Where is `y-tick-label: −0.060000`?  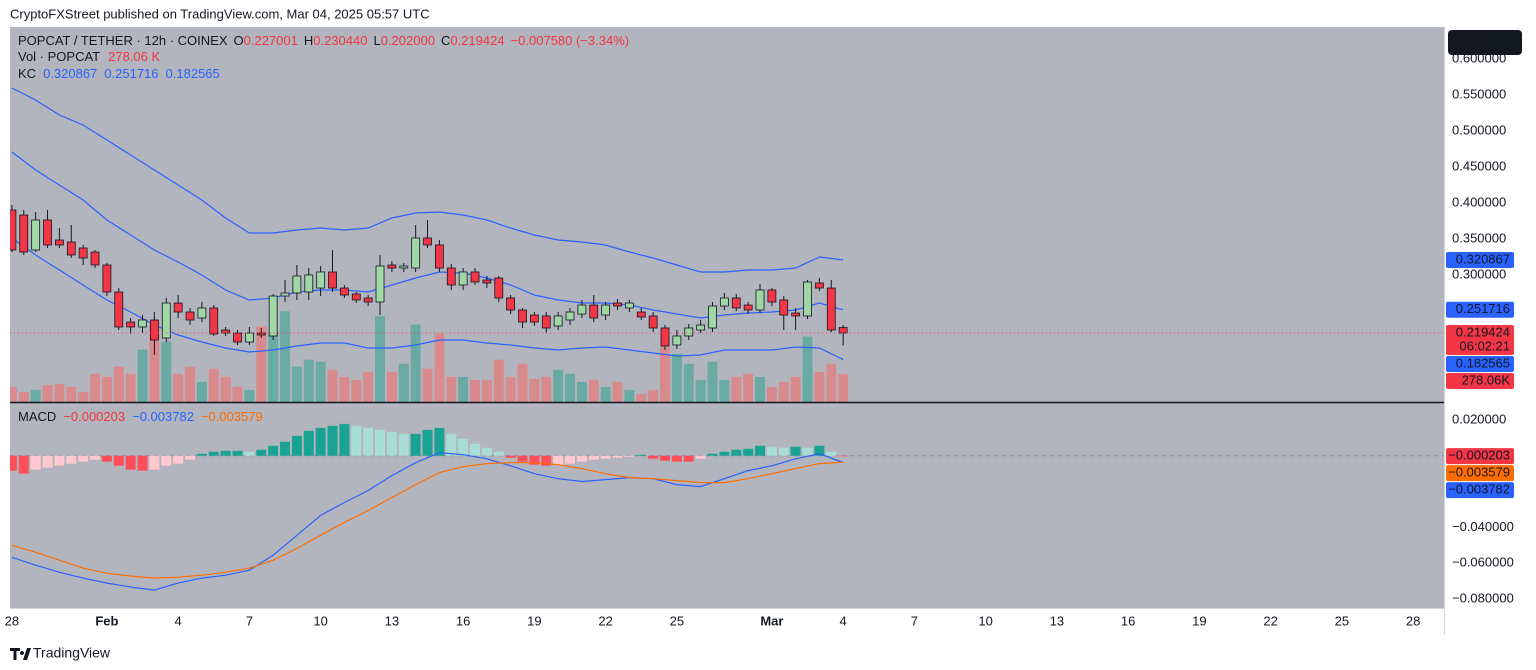 y-tick-label: −0.060000 is located at coordinates (1483, 562).